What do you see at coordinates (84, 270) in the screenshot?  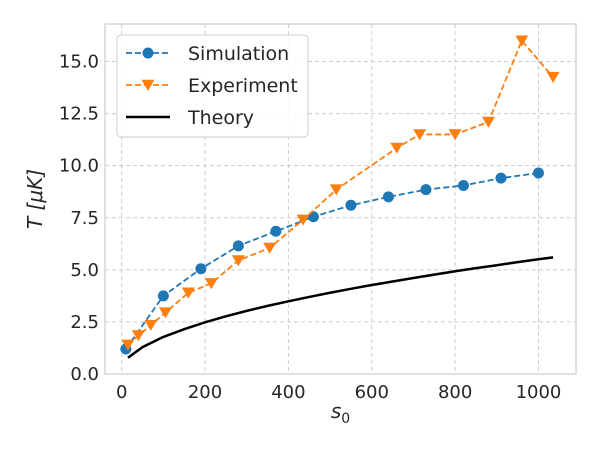 I see `y-tick-label: 5.0` at bounding box center [84, 270].